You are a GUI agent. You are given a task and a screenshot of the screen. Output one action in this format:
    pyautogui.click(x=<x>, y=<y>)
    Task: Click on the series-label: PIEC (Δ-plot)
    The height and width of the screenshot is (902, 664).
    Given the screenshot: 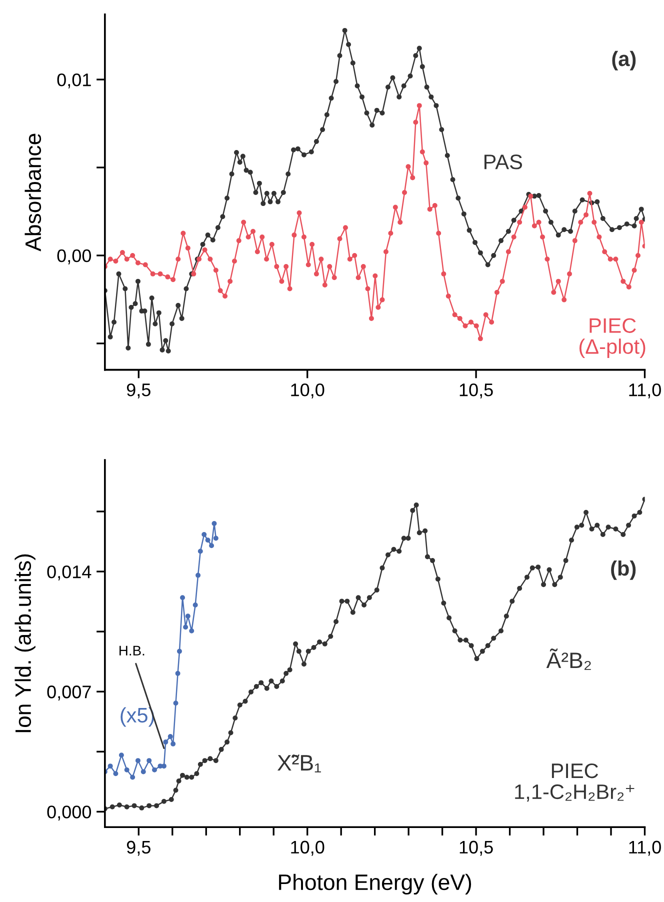 What is the action you would take?
    pyautogui.click(x=612, y=338)
    